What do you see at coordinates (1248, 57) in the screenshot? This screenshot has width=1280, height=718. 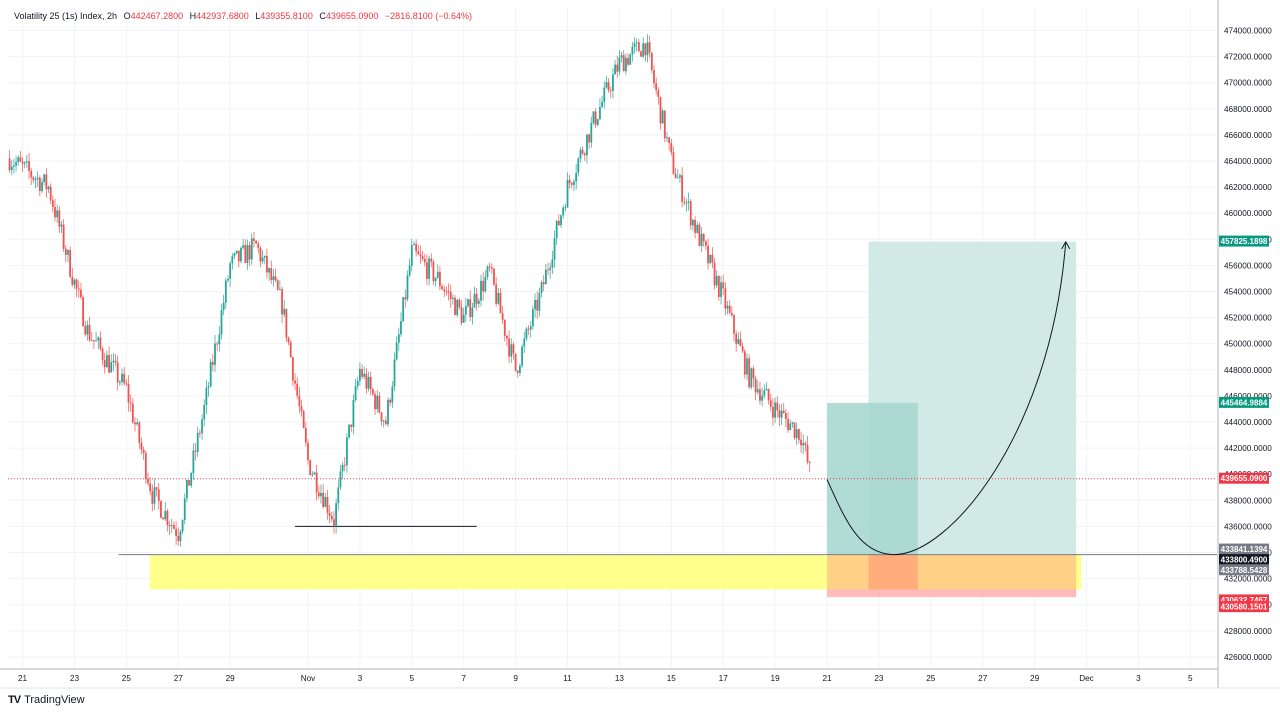 I see `y-tick-label: 472000.0000` at bounding box center [1248, 57].